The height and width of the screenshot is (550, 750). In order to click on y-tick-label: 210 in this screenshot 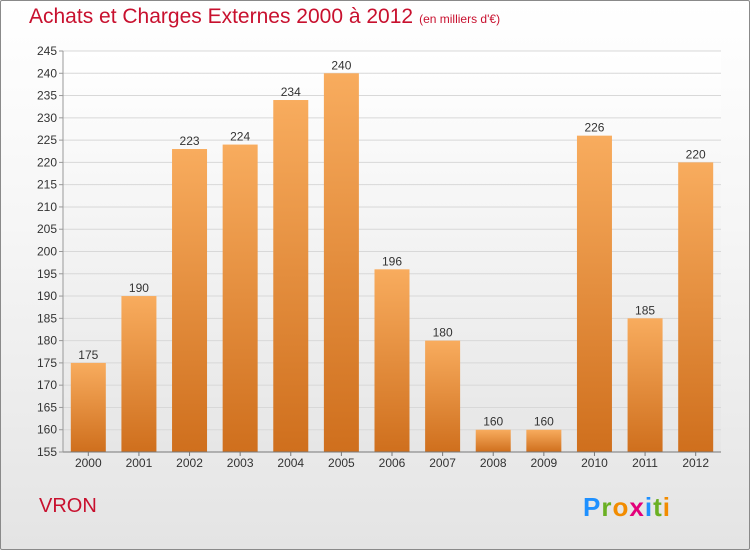, I will do `click(47, 207)`.